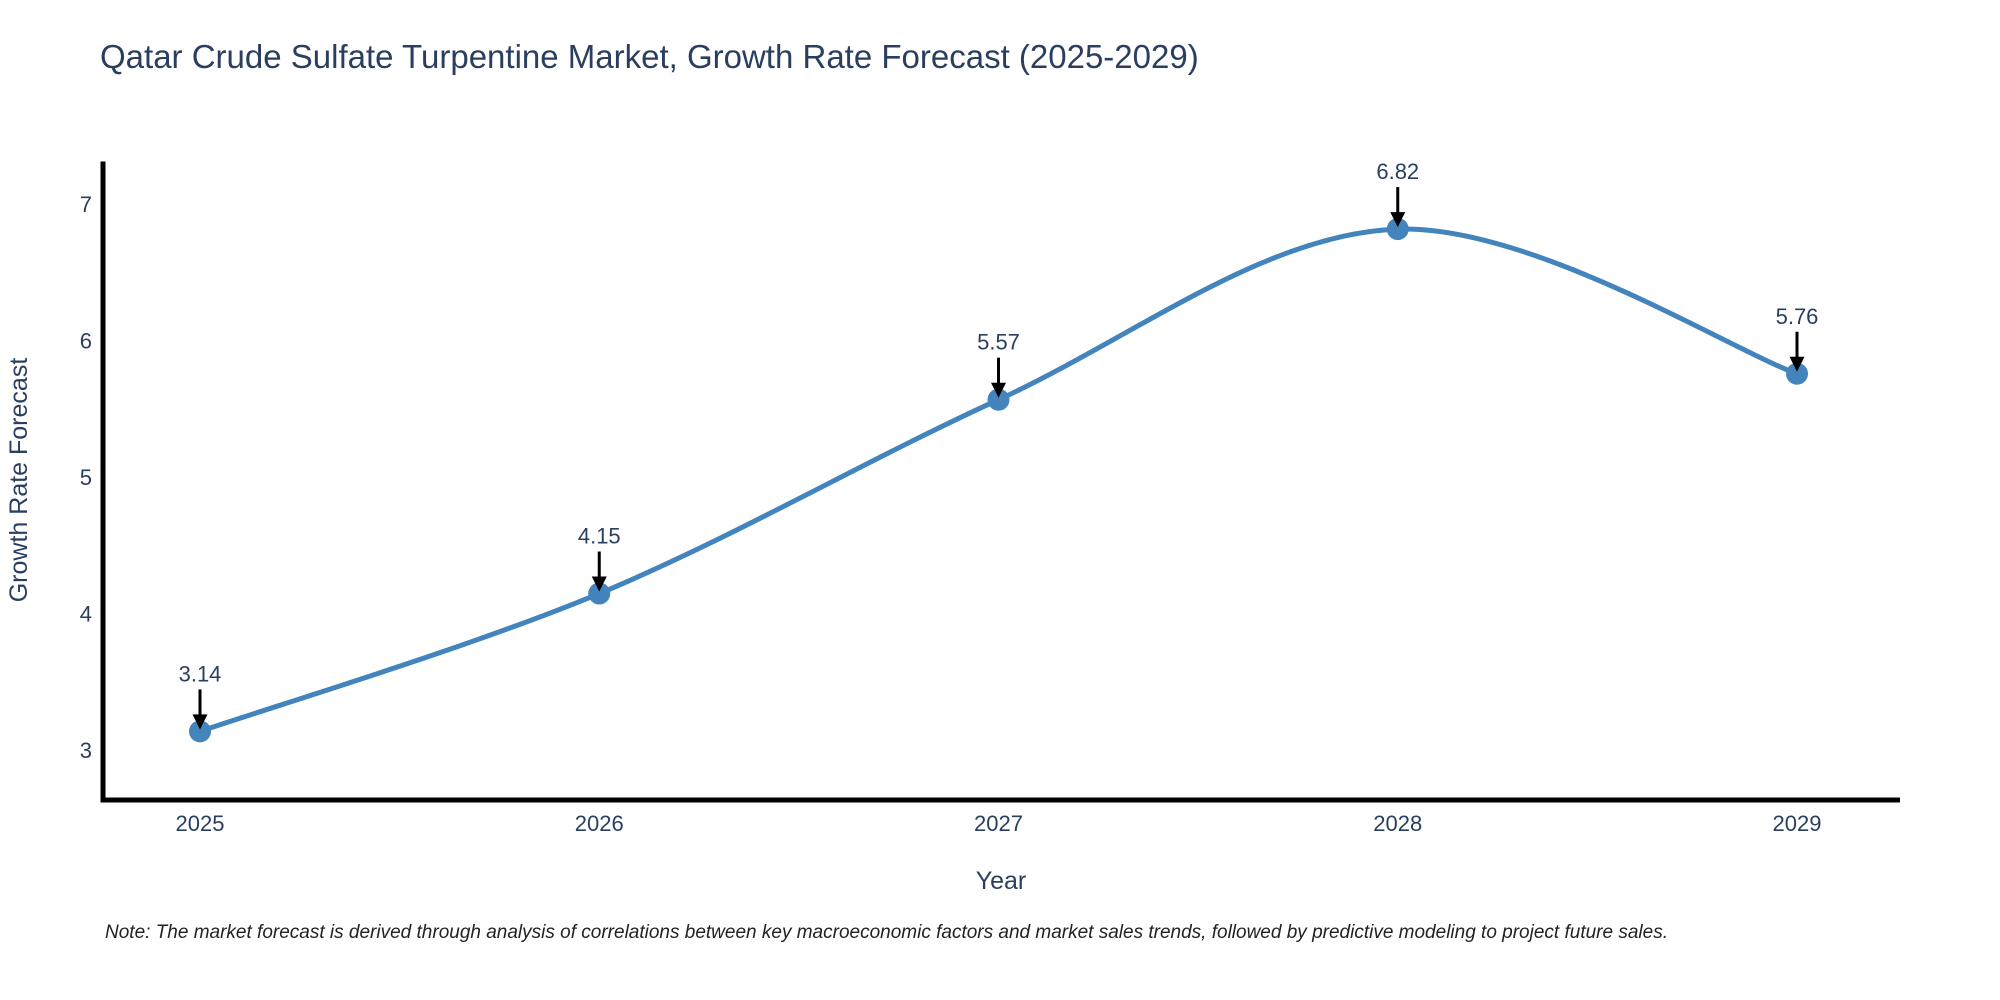 The width and height of the screenshot is (2000, 1000). What do you see at coordinates (1397, 823) in the screenshot?
I see `x-tick-label: 2028` at bounding box center [1397, 823].